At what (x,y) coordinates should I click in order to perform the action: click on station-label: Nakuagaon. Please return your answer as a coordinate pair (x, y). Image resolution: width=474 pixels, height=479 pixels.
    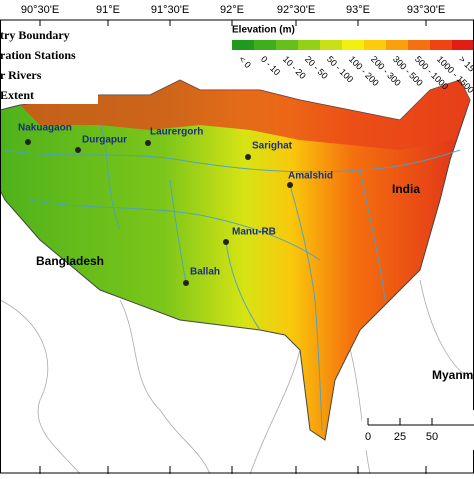
    Looking at the image, I should click on (45, 128).